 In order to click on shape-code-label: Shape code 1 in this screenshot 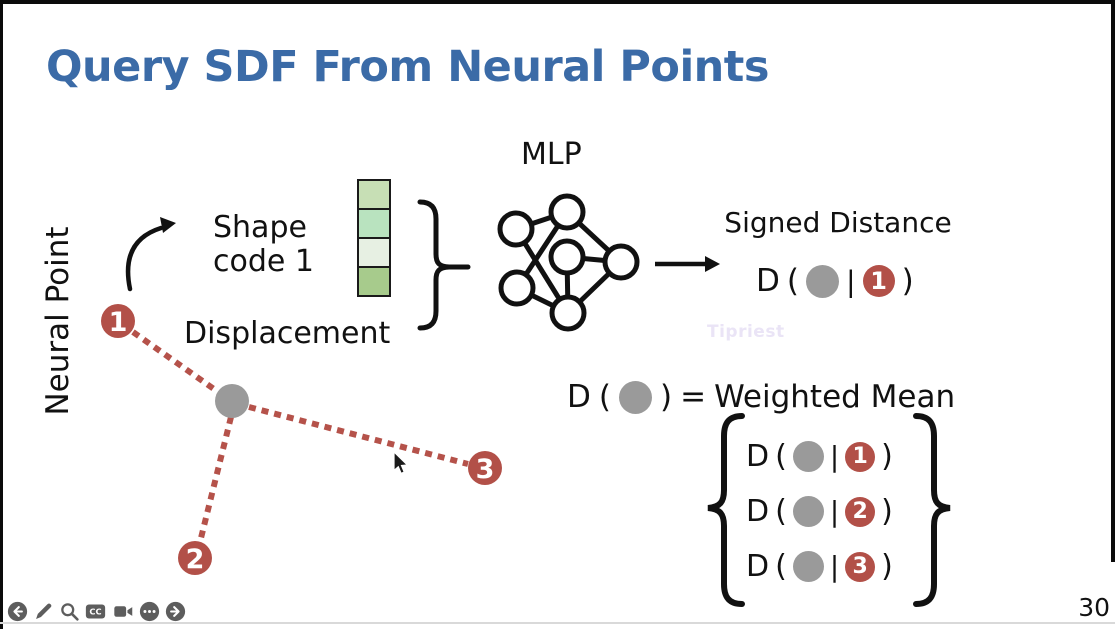, I will do `click(263, 244)`.